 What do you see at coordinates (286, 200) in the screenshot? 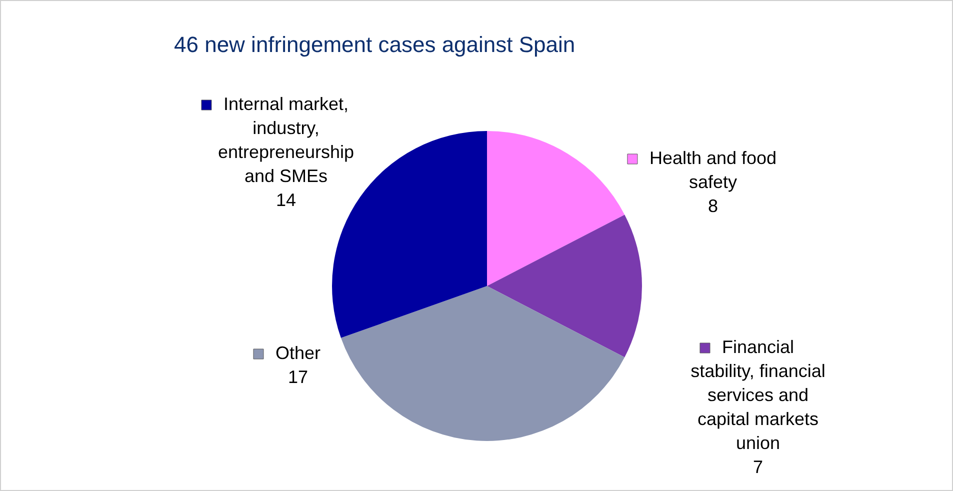
I see `data-label: 14` at bounding box center [286, 200].